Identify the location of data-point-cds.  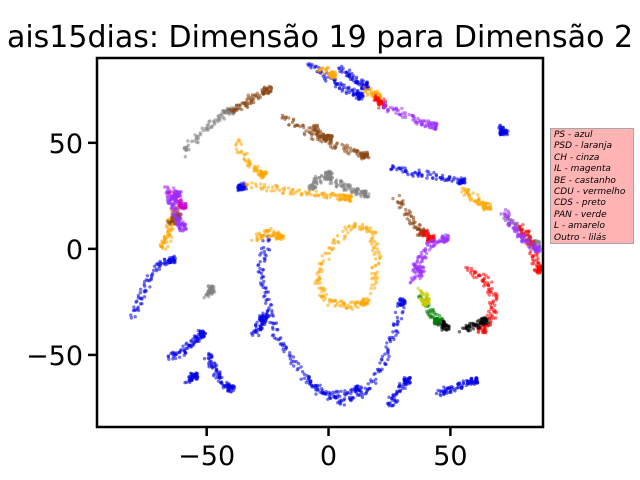
(484, 318).